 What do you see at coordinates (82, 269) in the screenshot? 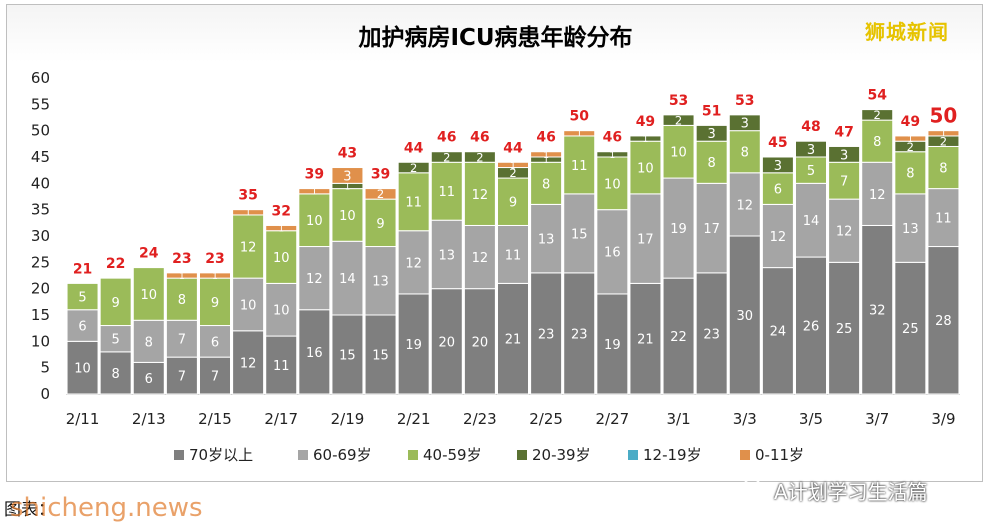
I see `total-label: 21` at bounding box center [82, 269].